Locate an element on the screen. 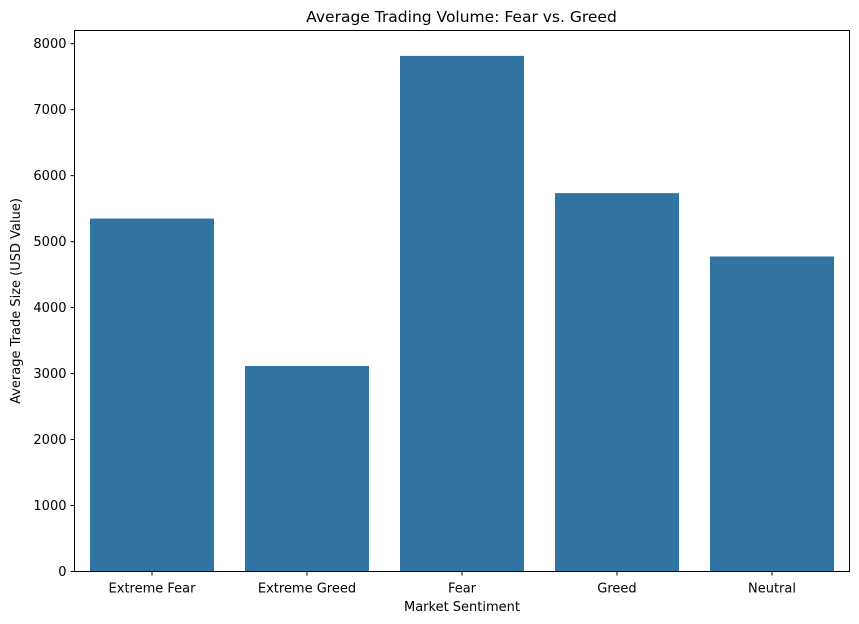 The image size is (859, 624). y-tick-label: 1000 is located at coordinates (49, 506).